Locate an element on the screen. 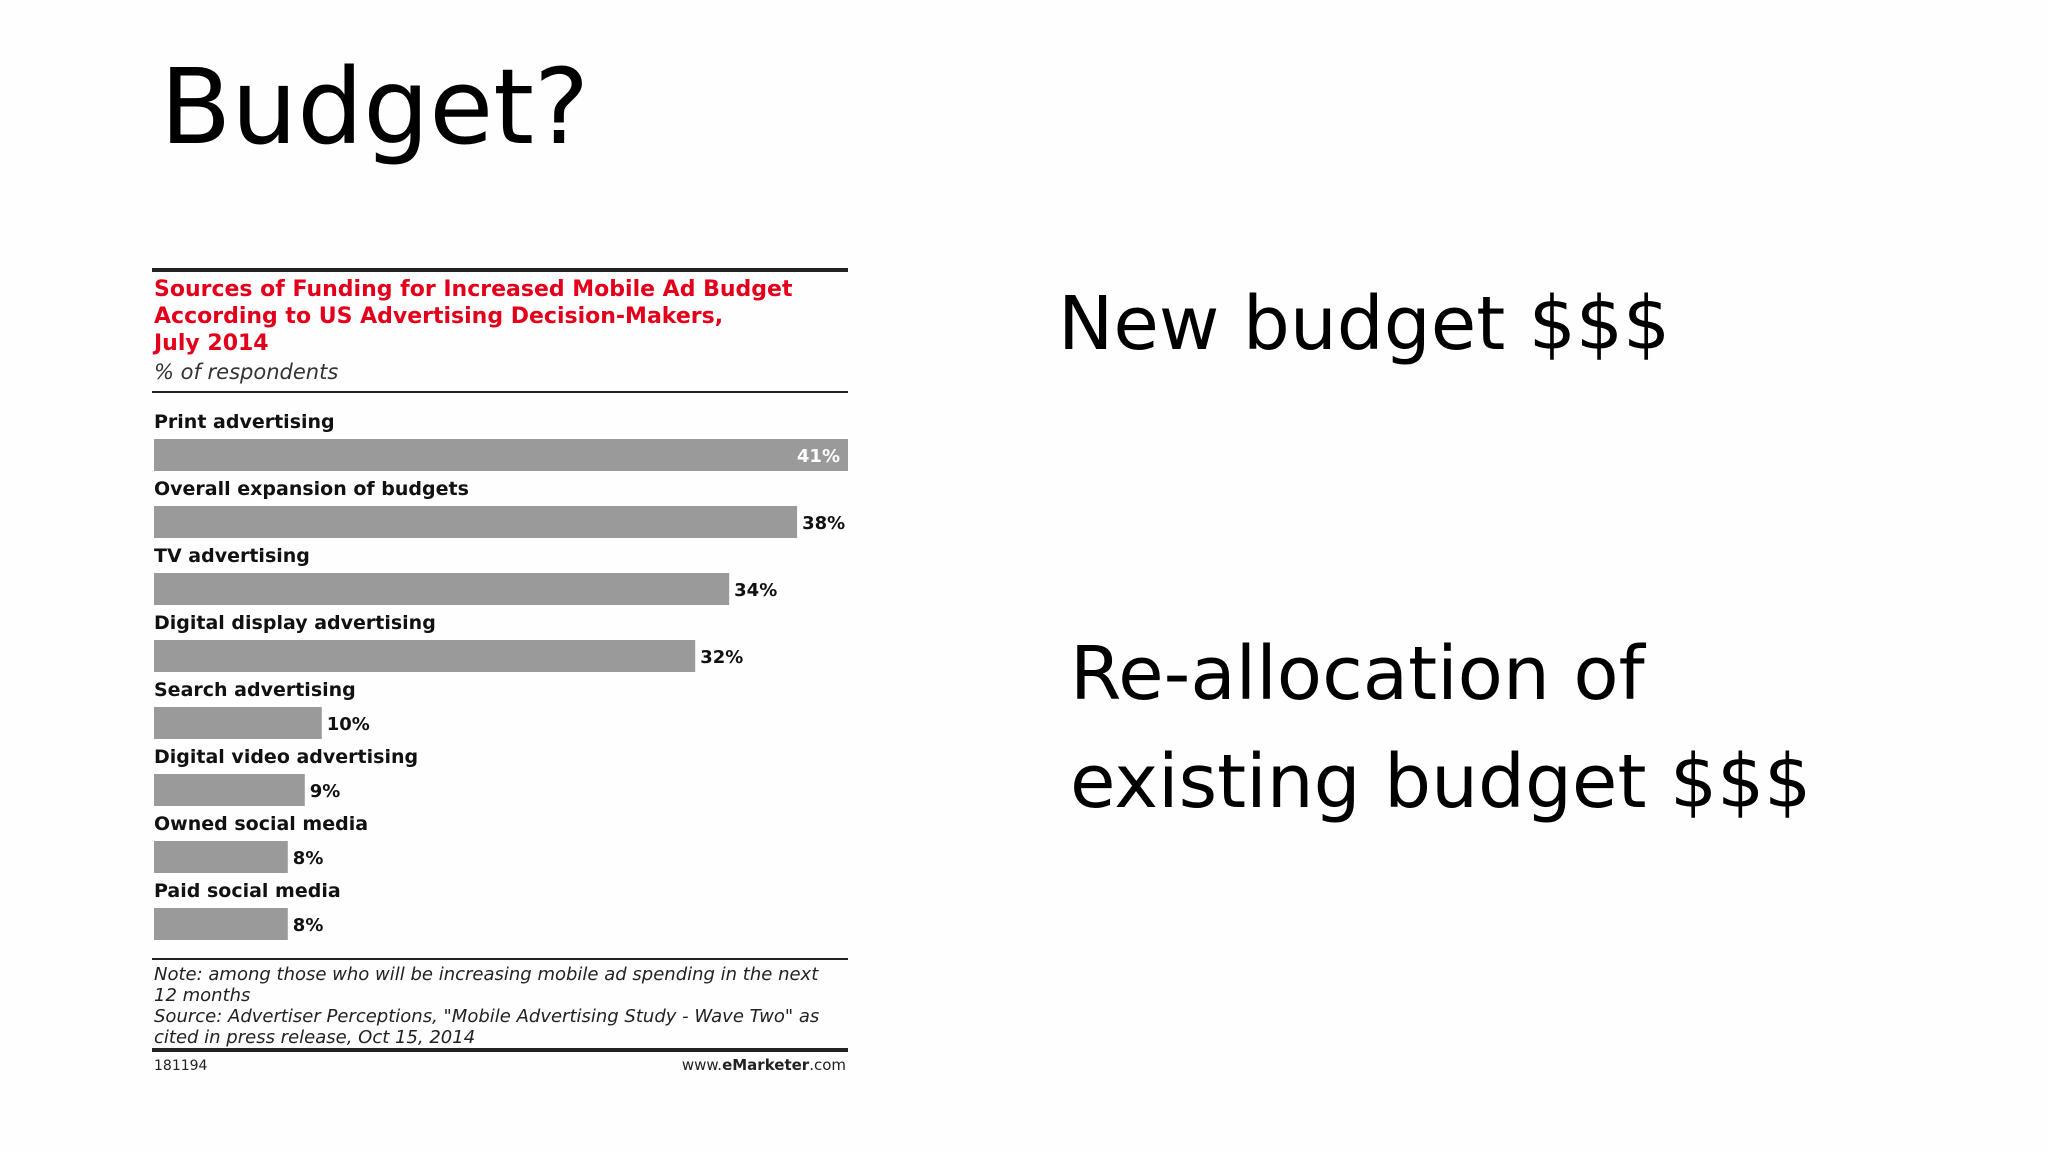  chart-notes-rule is located at coordinates (500, 959).